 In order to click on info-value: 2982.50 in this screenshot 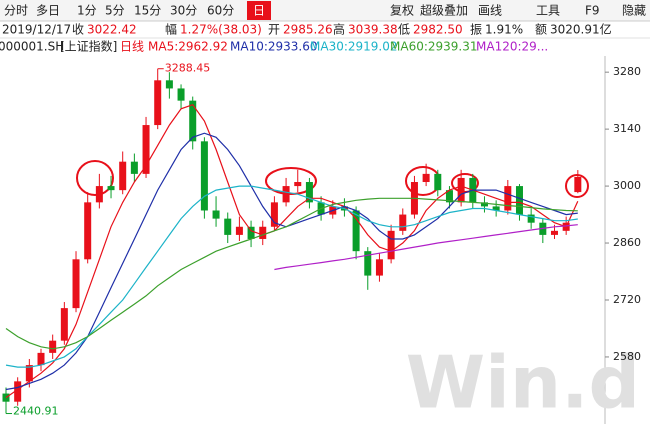, I will do `click(438, 30)`.